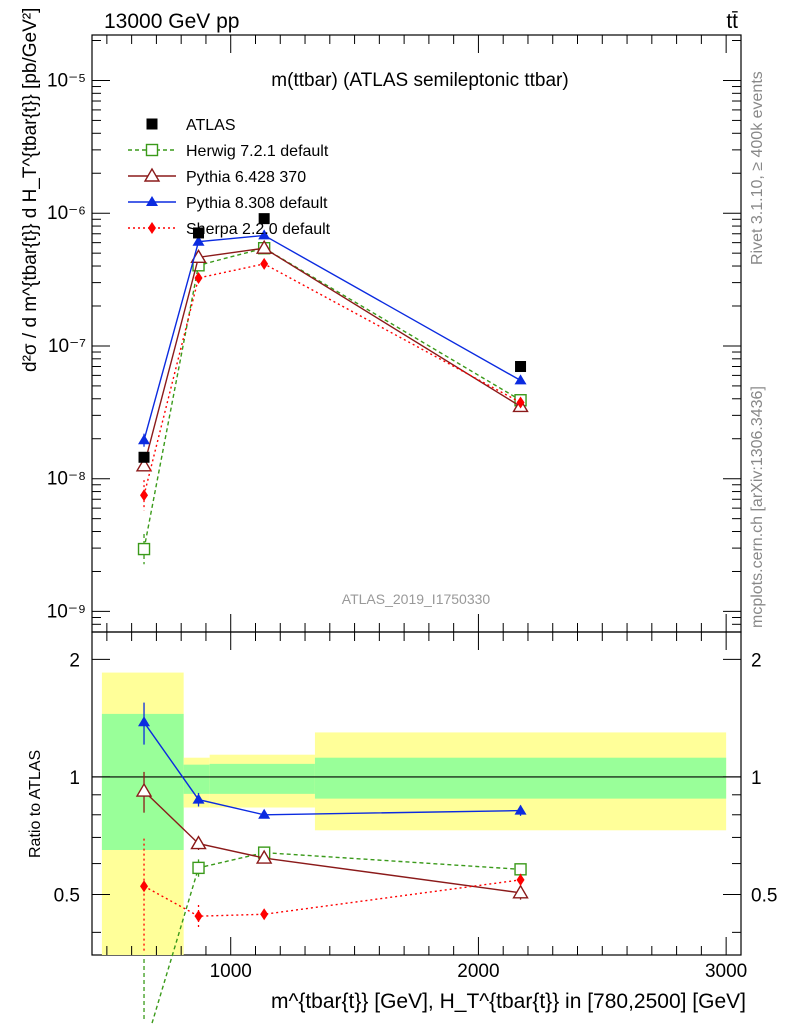 The image size is (786, 1024). I want to click on analysis-label: ATLAS_2019_I1750330, so click(416, 599).